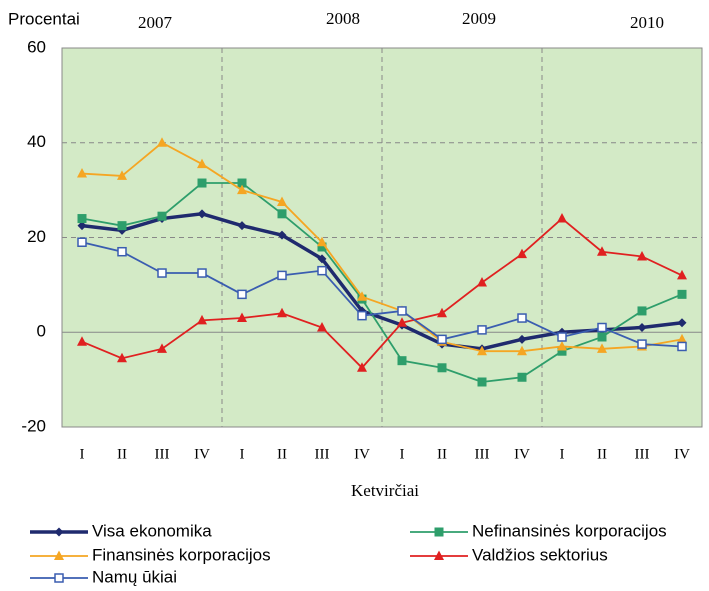  Describe the element at coordinates (479, 18) in the screenshot. I see `year-label: 2009` at that location.